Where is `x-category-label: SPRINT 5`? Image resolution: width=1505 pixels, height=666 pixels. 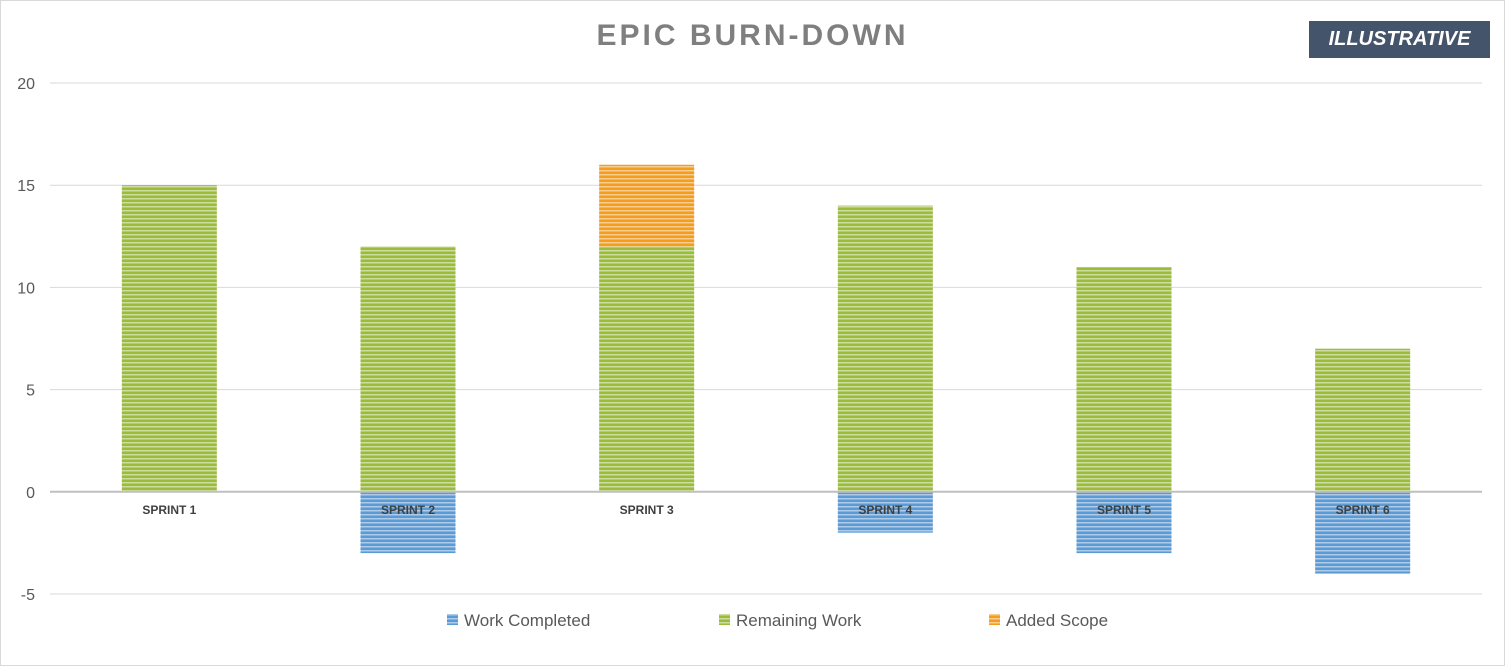 x-category-label: SPRINT 5 is located at coordinates (1124, 510).